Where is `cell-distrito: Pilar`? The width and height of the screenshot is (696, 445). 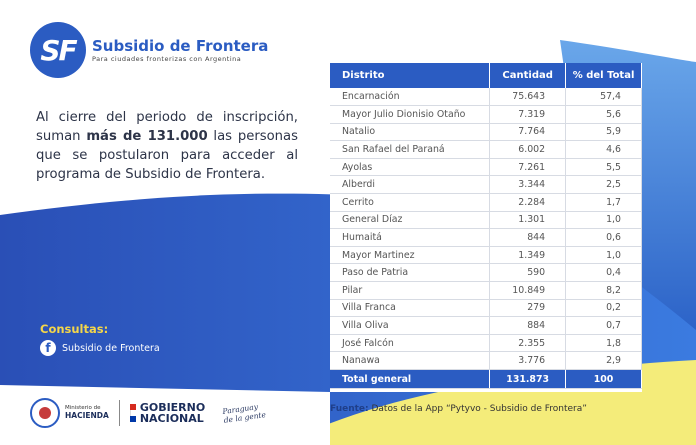
cell-distrito: Pilar is located at coordinates (410, 290).